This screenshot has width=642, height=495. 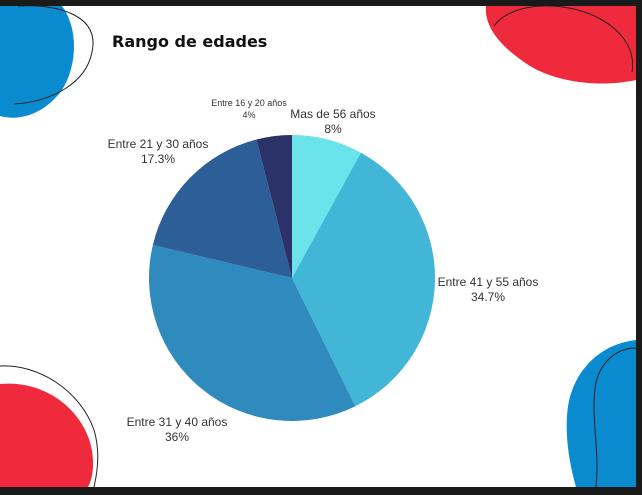 What do you see at coordinates (333, 129) in the screenshot?
I see `slice-label-value: 8%` at bounding box center [333, 129].